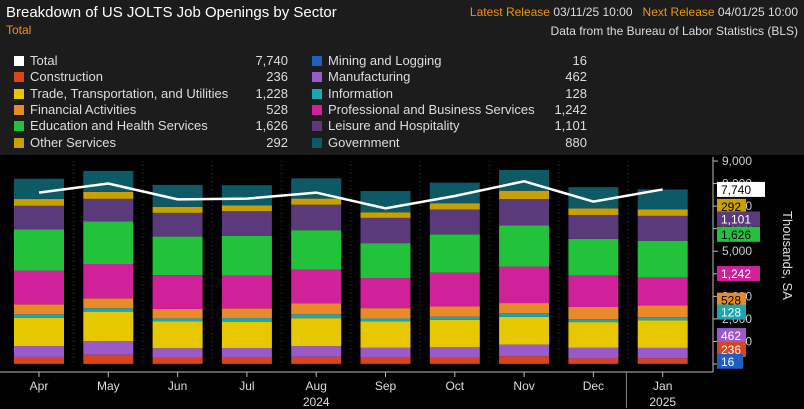  What do you see at coordinates (277, 142) in the screenshot?
I see `legend-value: 292` at bounding box center [277, 142].